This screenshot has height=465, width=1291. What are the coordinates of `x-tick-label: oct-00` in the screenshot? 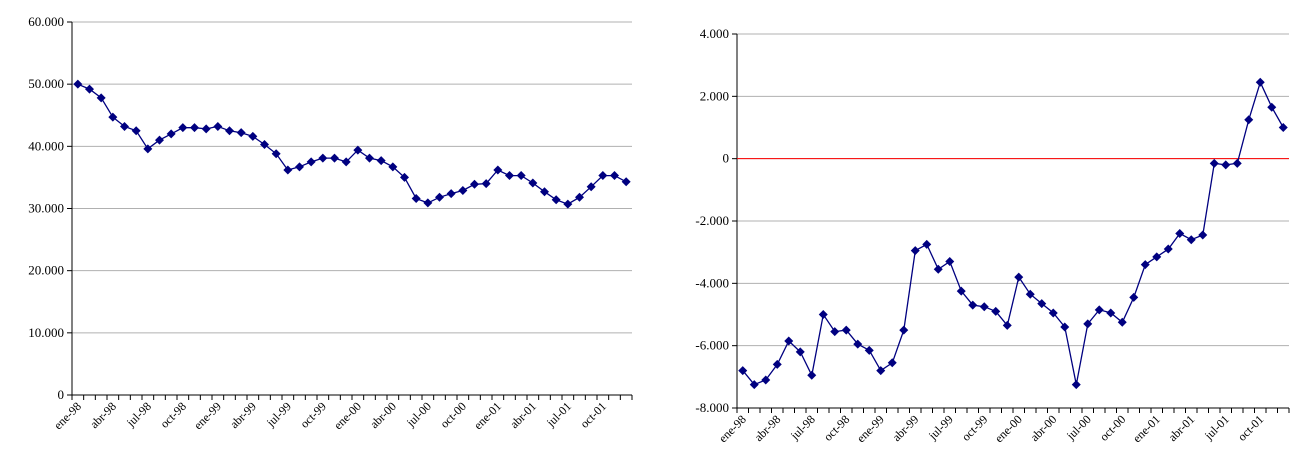 It's located at (1113, 428).